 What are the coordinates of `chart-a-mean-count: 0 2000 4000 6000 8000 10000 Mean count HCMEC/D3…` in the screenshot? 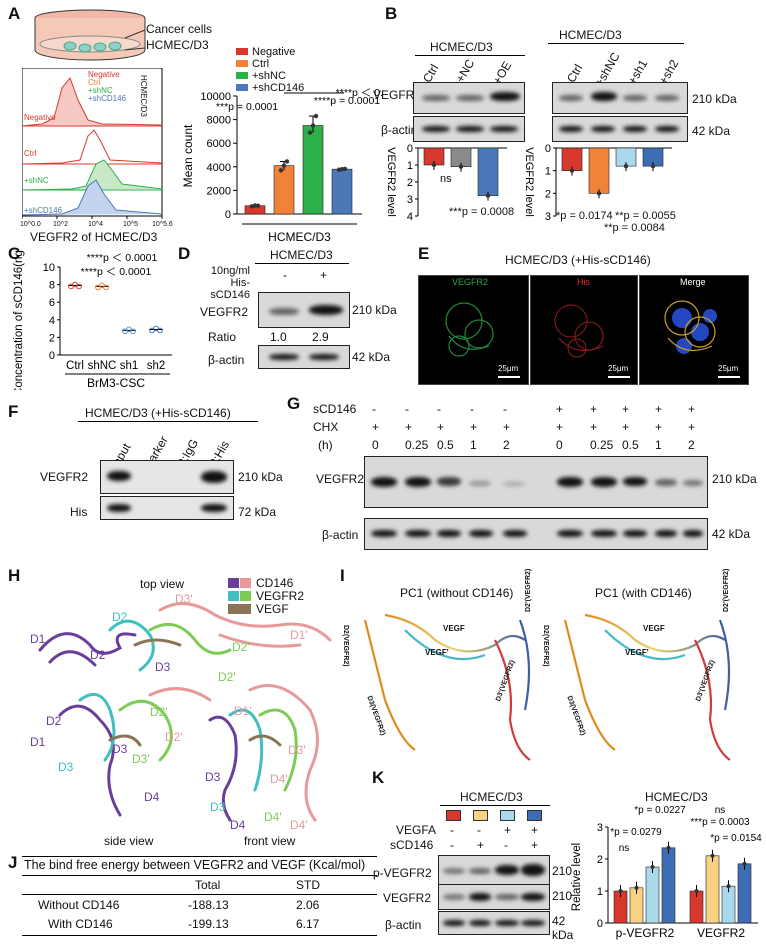 It's located at (282, 165).